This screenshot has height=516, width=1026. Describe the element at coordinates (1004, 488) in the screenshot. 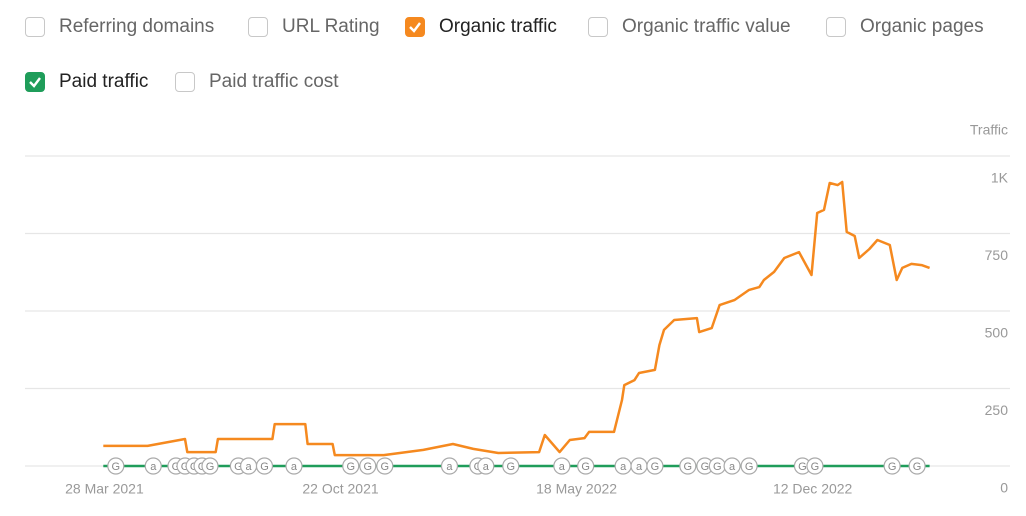

I see `y-tick-label: 0` at that location.